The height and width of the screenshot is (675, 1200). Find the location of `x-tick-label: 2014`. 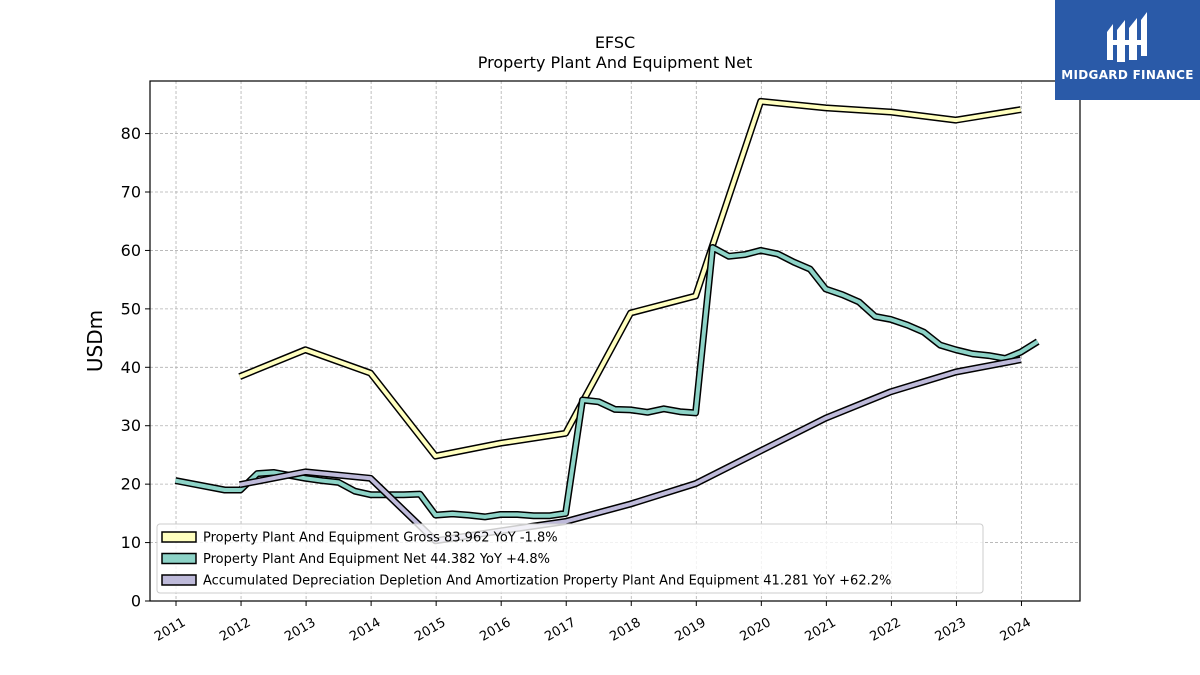

x-tick-label: 2014 is located at coordinates (365, 630).